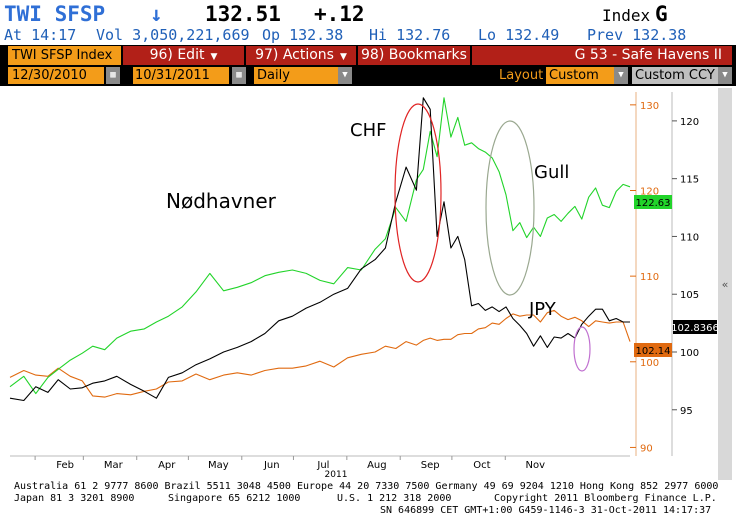  I want to click on start-calendar-icon: ▦, so click(113, 75).